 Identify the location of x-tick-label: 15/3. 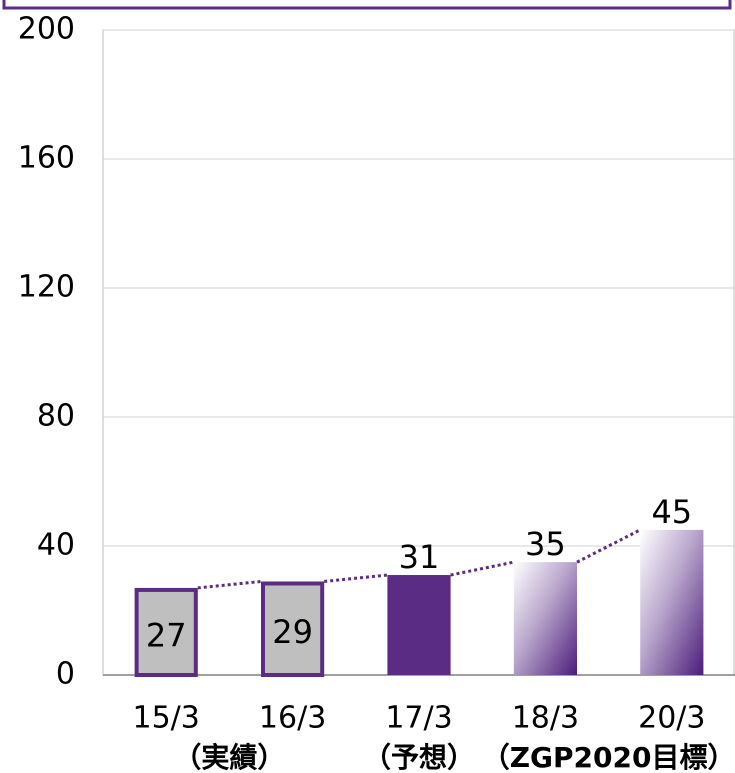
(166, 718).